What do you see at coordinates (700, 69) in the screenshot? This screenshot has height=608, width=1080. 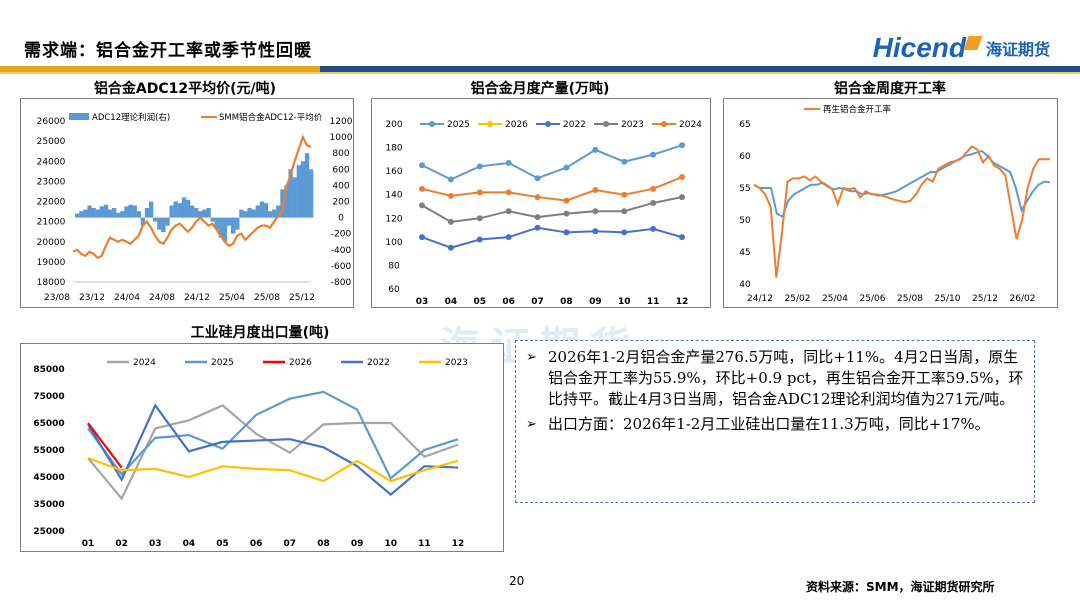 I see `header-band-blue` at bounding box center [700, 69].